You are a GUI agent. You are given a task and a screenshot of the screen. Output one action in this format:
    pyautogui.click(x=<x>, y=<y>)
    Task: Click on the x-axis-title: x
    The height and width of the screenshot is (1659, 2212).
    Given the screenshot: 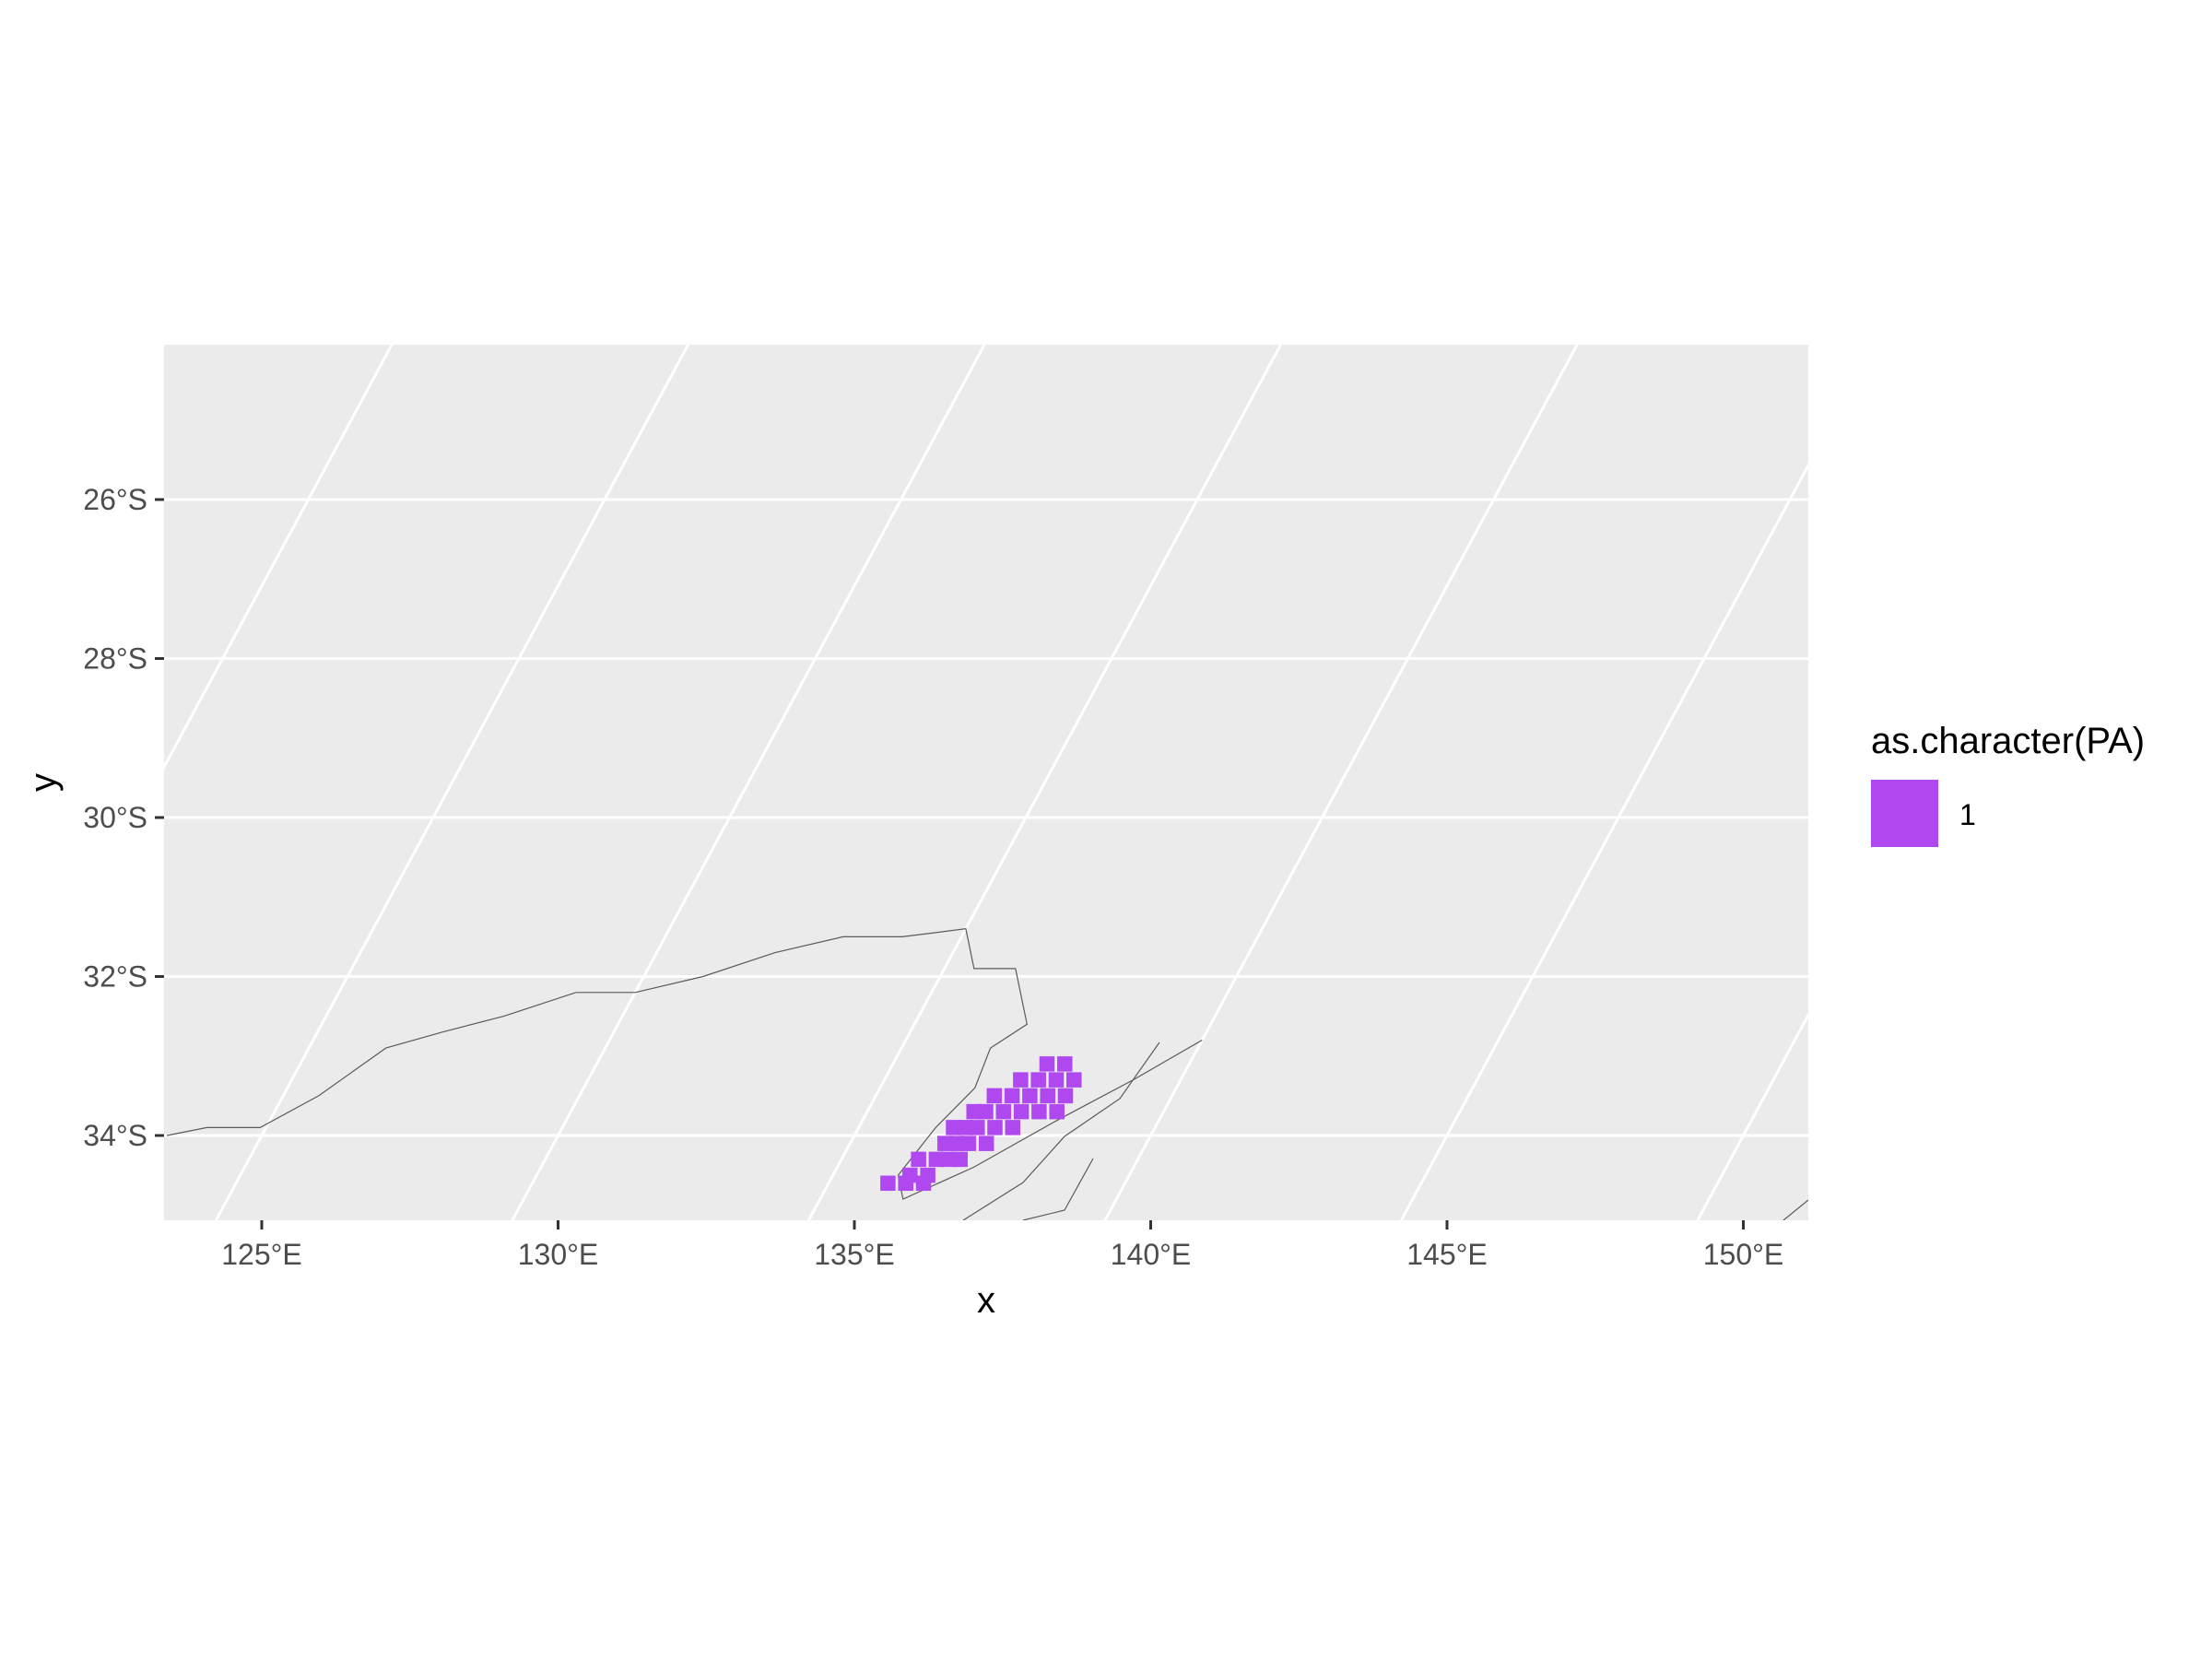 What is the action you would take?
    pyautogui.click(x=986, y=1300)
    